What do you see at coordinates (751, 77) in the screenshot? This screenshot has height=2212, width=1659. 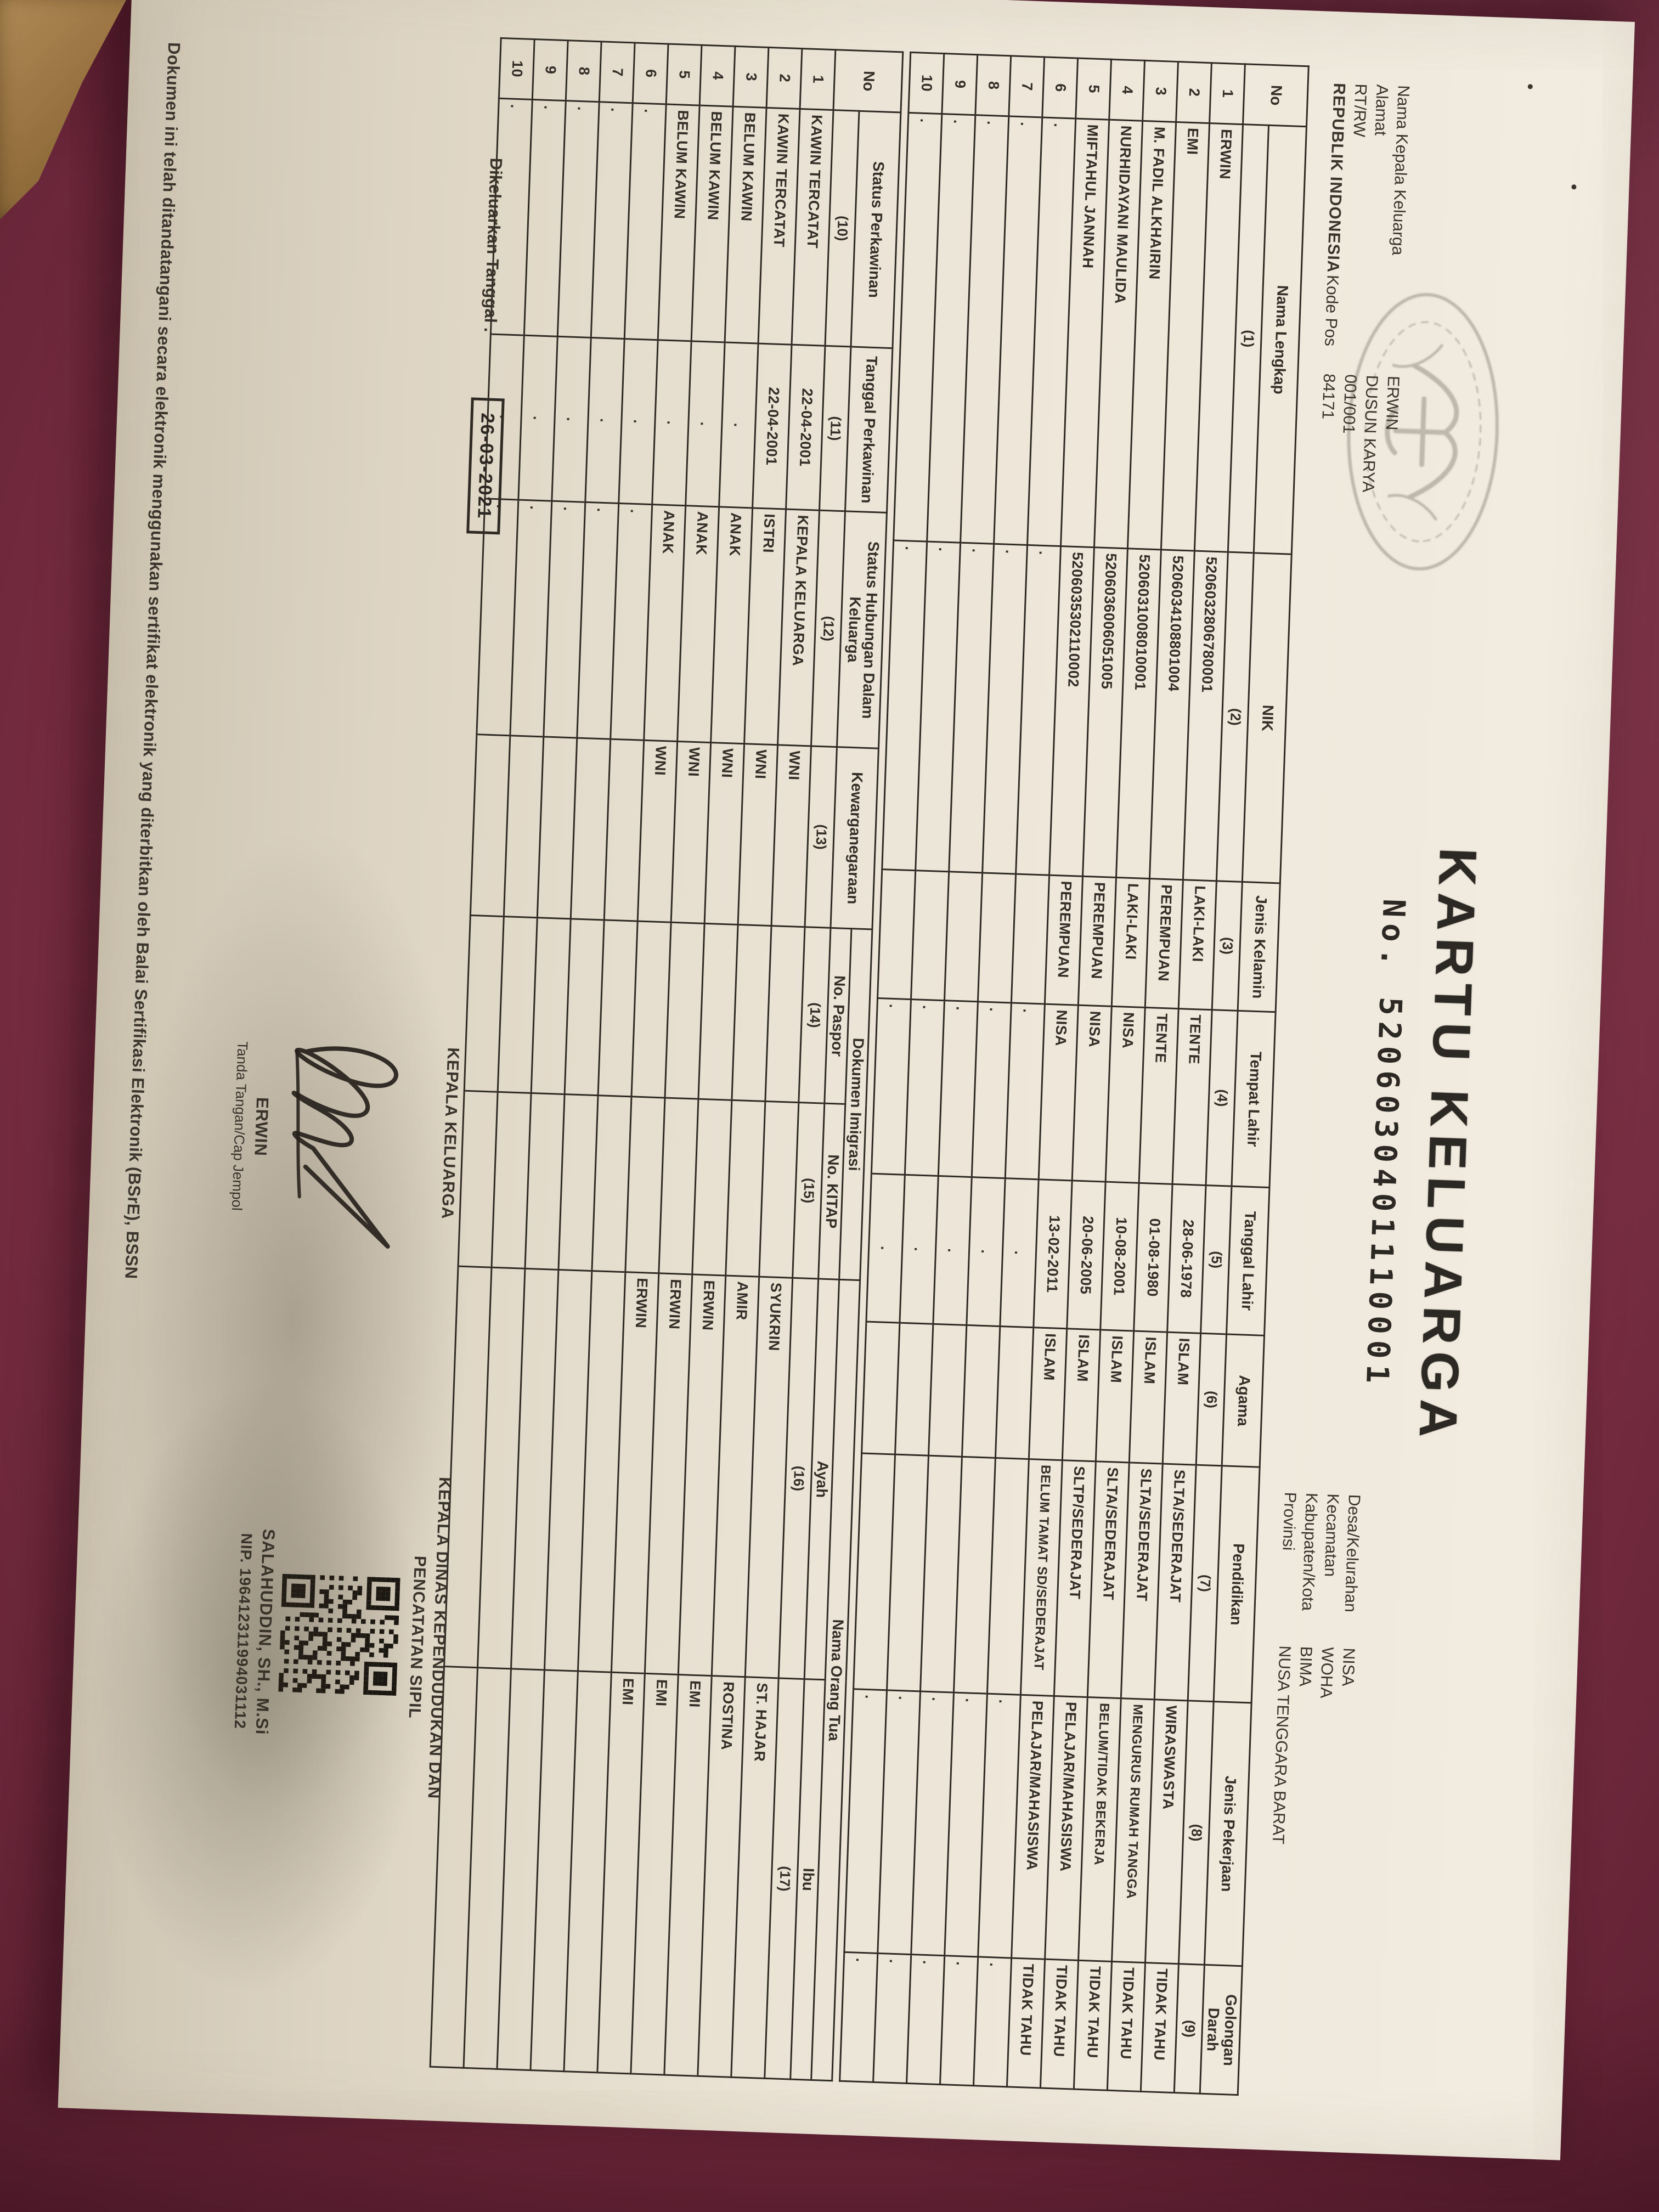 I see `table-cell: 3` at bounding box center [751, 77].